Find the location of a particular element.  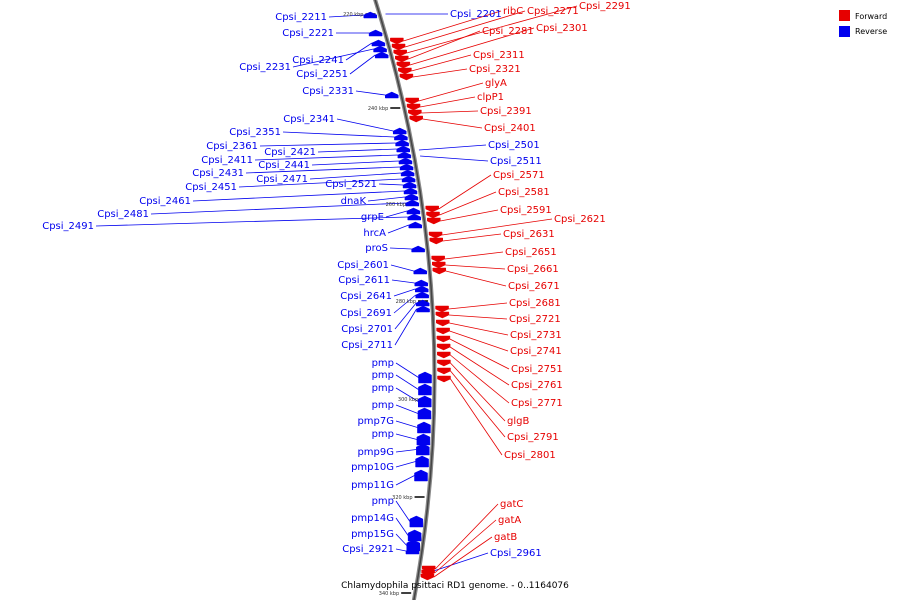

forward-gene-label: Cpsi_2751 is located at coordinates (537, 369).